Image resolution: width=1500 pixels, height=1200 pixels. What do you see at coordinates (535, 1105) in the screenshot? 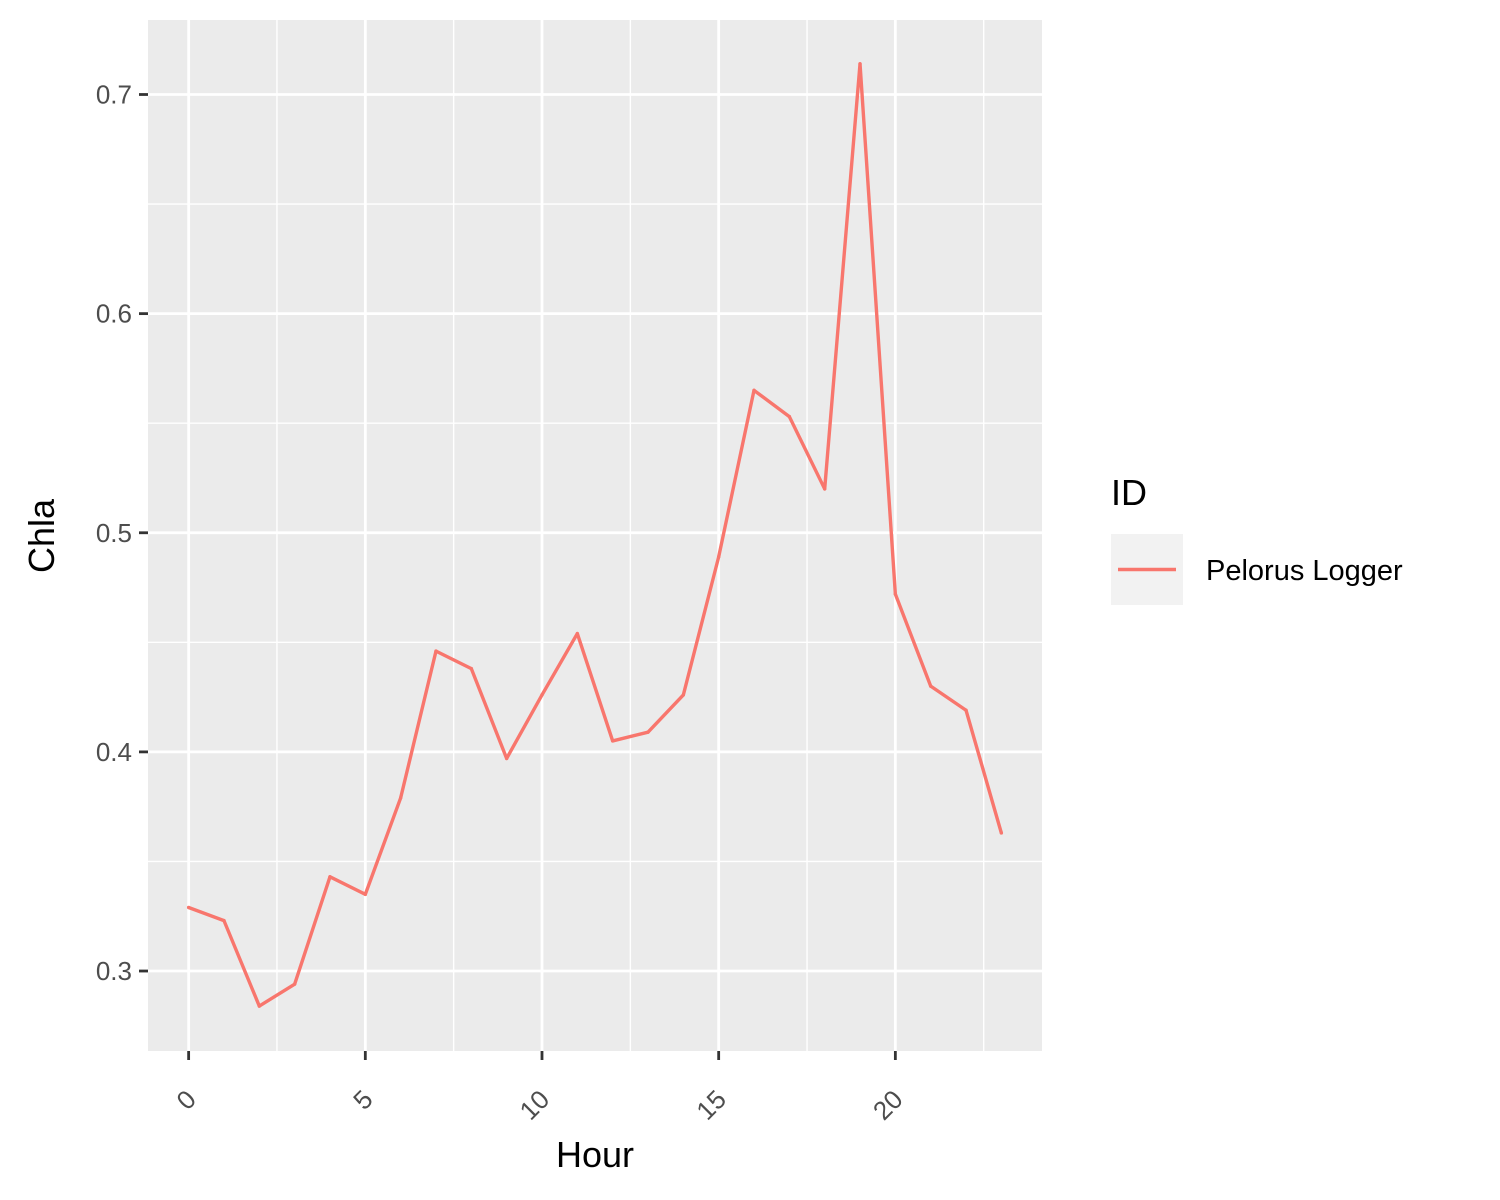
I see `x-tick-label: 10` at bounding box center [535, 1105].